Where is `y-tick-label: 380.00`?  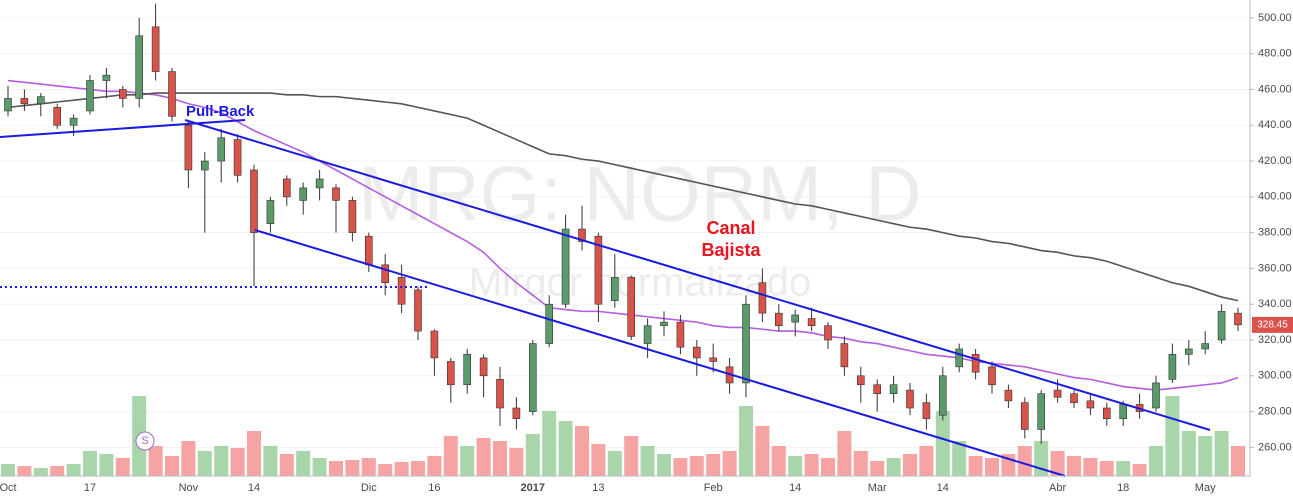
y-tick-label: 380.00 is located at coordinates (1275, 233).